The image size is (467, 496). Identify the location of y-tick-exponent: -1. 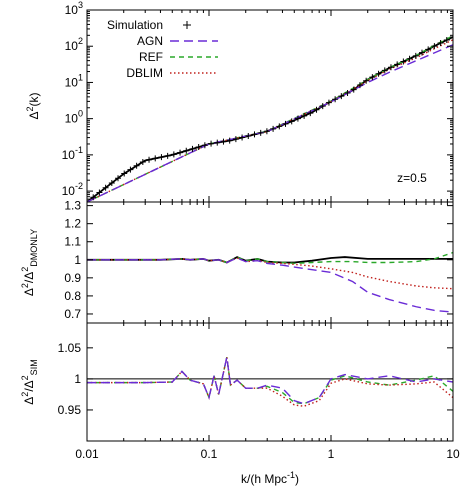
(79, 150).